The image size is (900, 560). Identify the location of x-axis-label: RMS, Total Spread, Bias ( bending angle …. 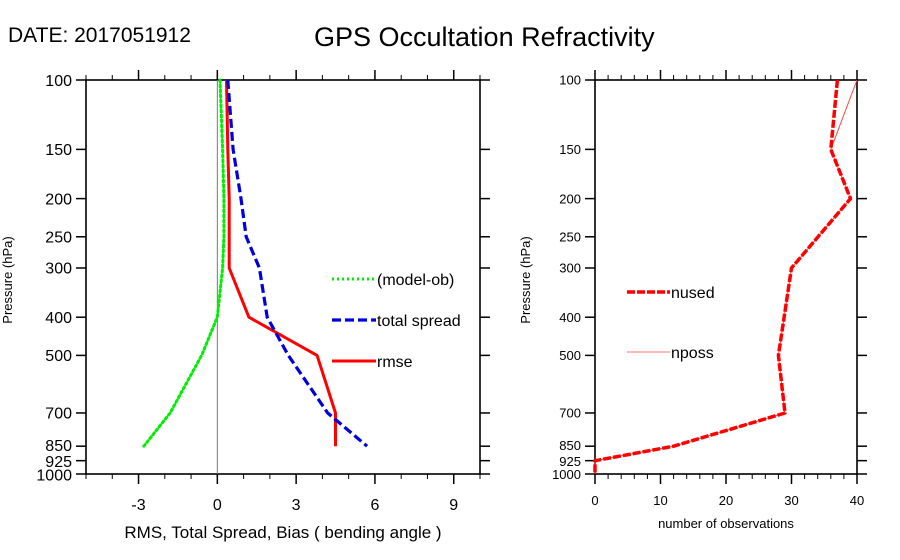
(282, 532).